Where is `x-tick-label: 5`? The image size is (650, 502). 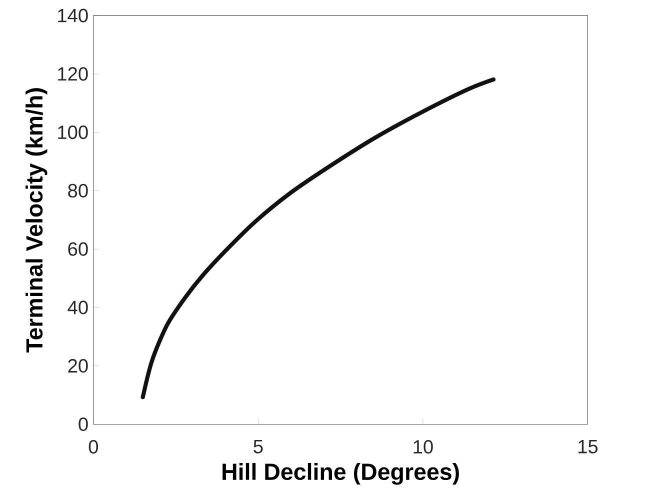 x-tick-label: 5 is located at coordinates (258, 447).